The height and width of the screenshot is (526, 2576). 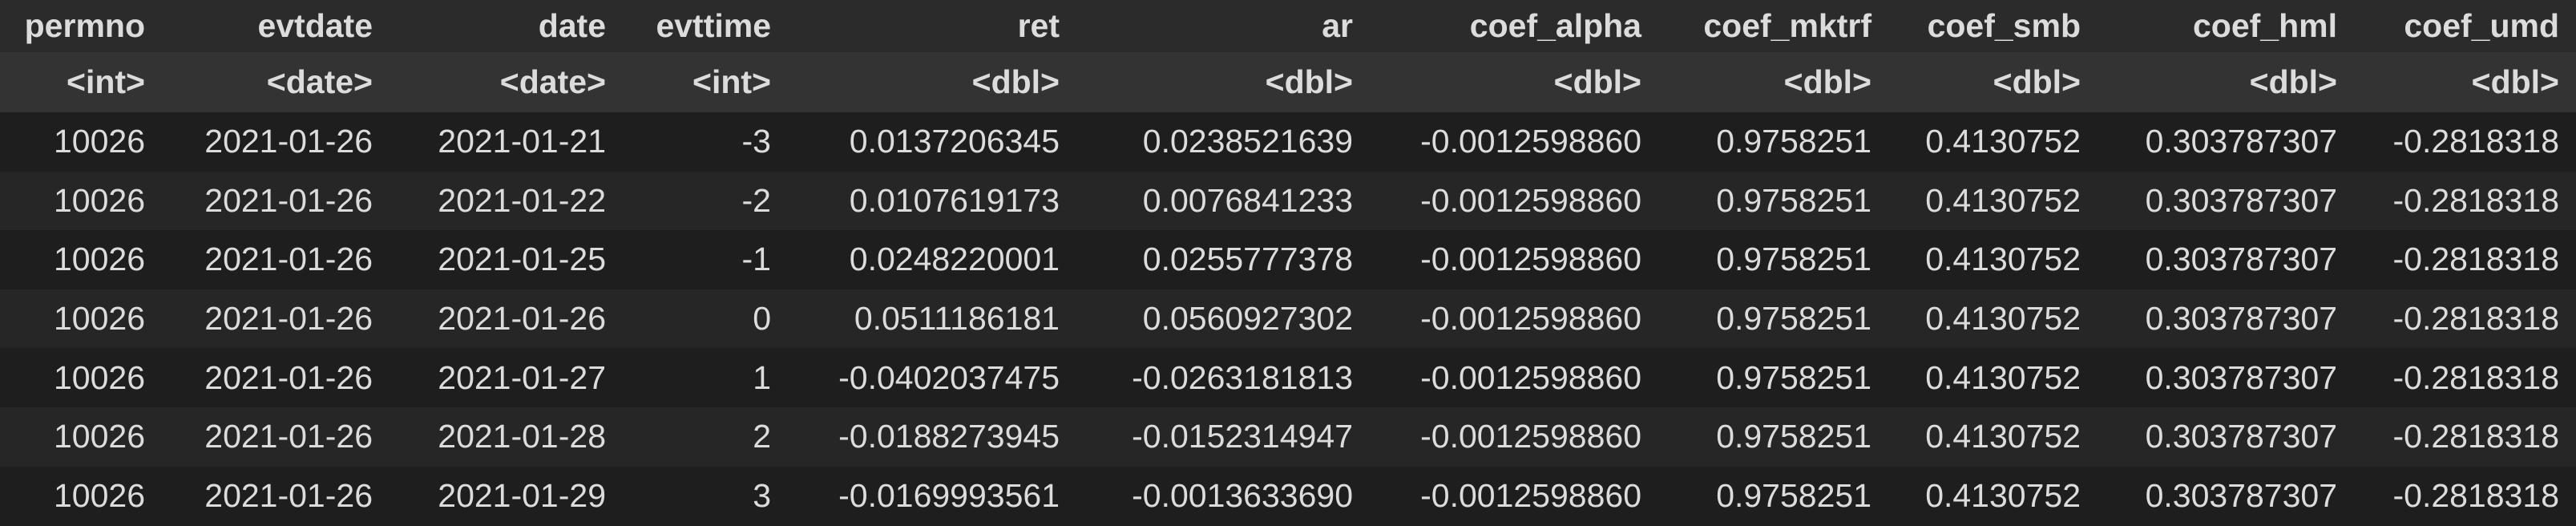 I want to click on cell-ret: 0.0137206345, so click(x=915, y=142).